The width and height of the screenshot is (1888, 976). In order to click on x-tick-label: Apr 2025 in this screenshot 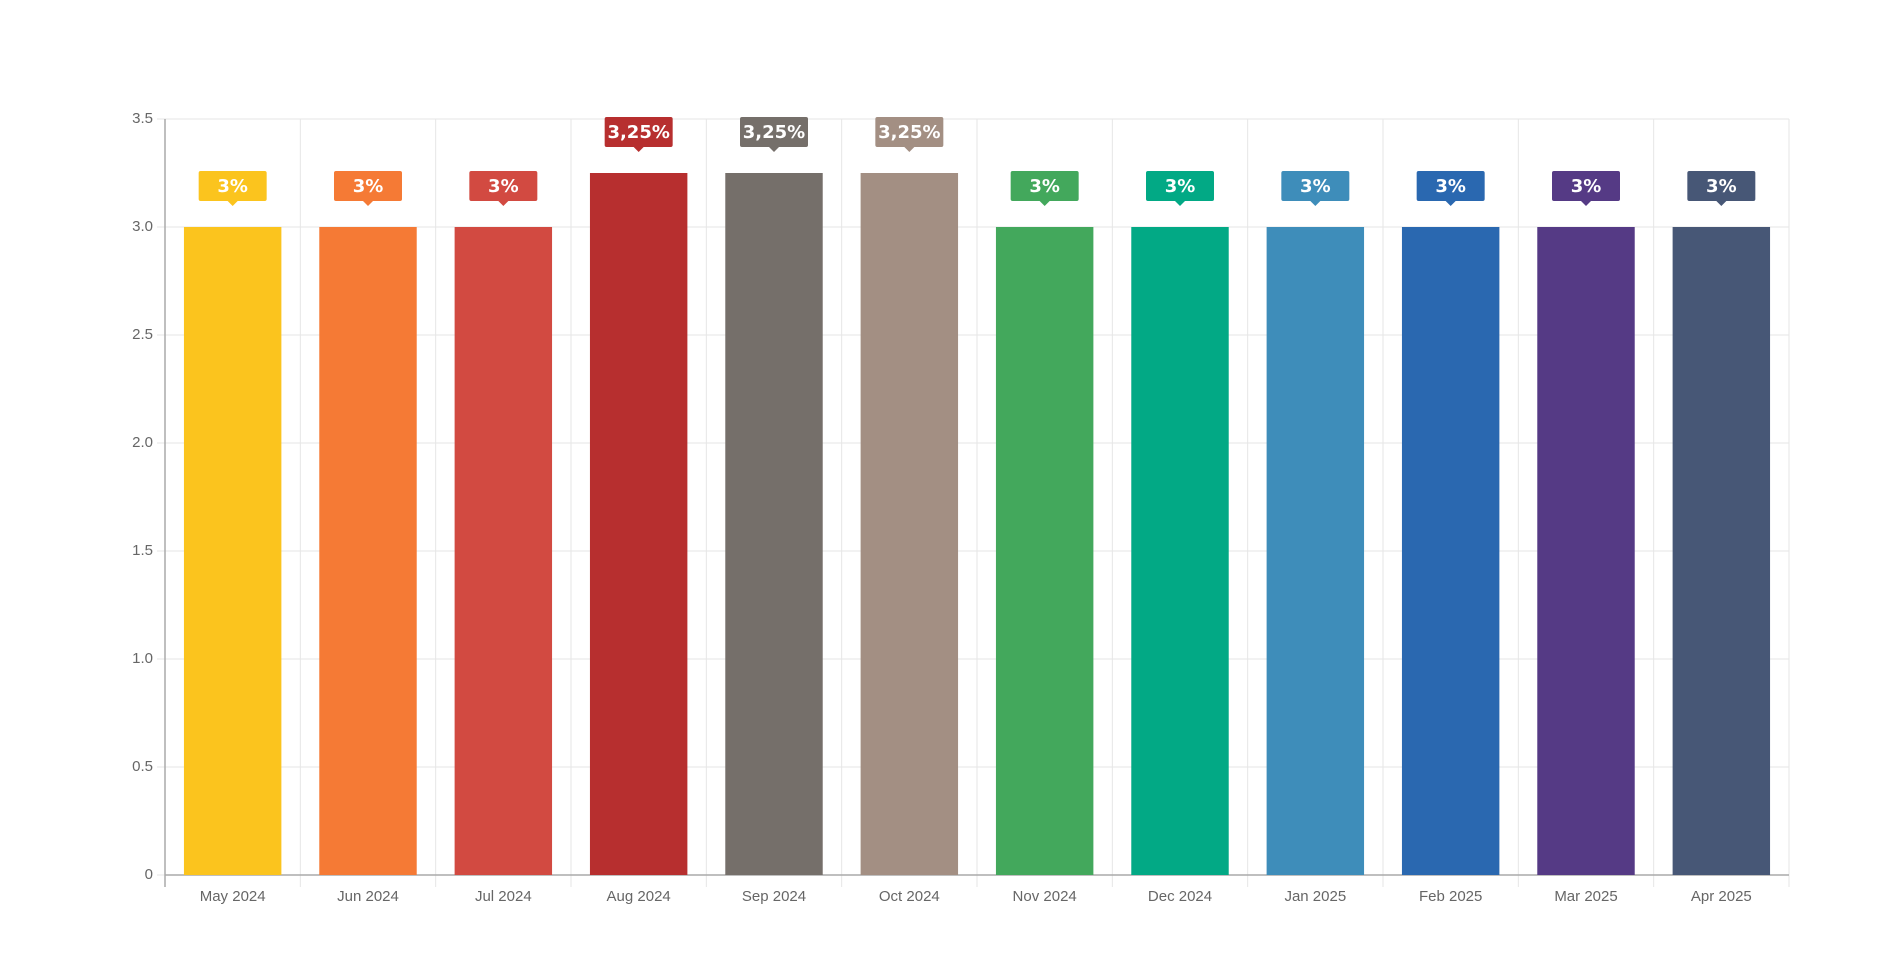, I will do `click(1721, 896)`.